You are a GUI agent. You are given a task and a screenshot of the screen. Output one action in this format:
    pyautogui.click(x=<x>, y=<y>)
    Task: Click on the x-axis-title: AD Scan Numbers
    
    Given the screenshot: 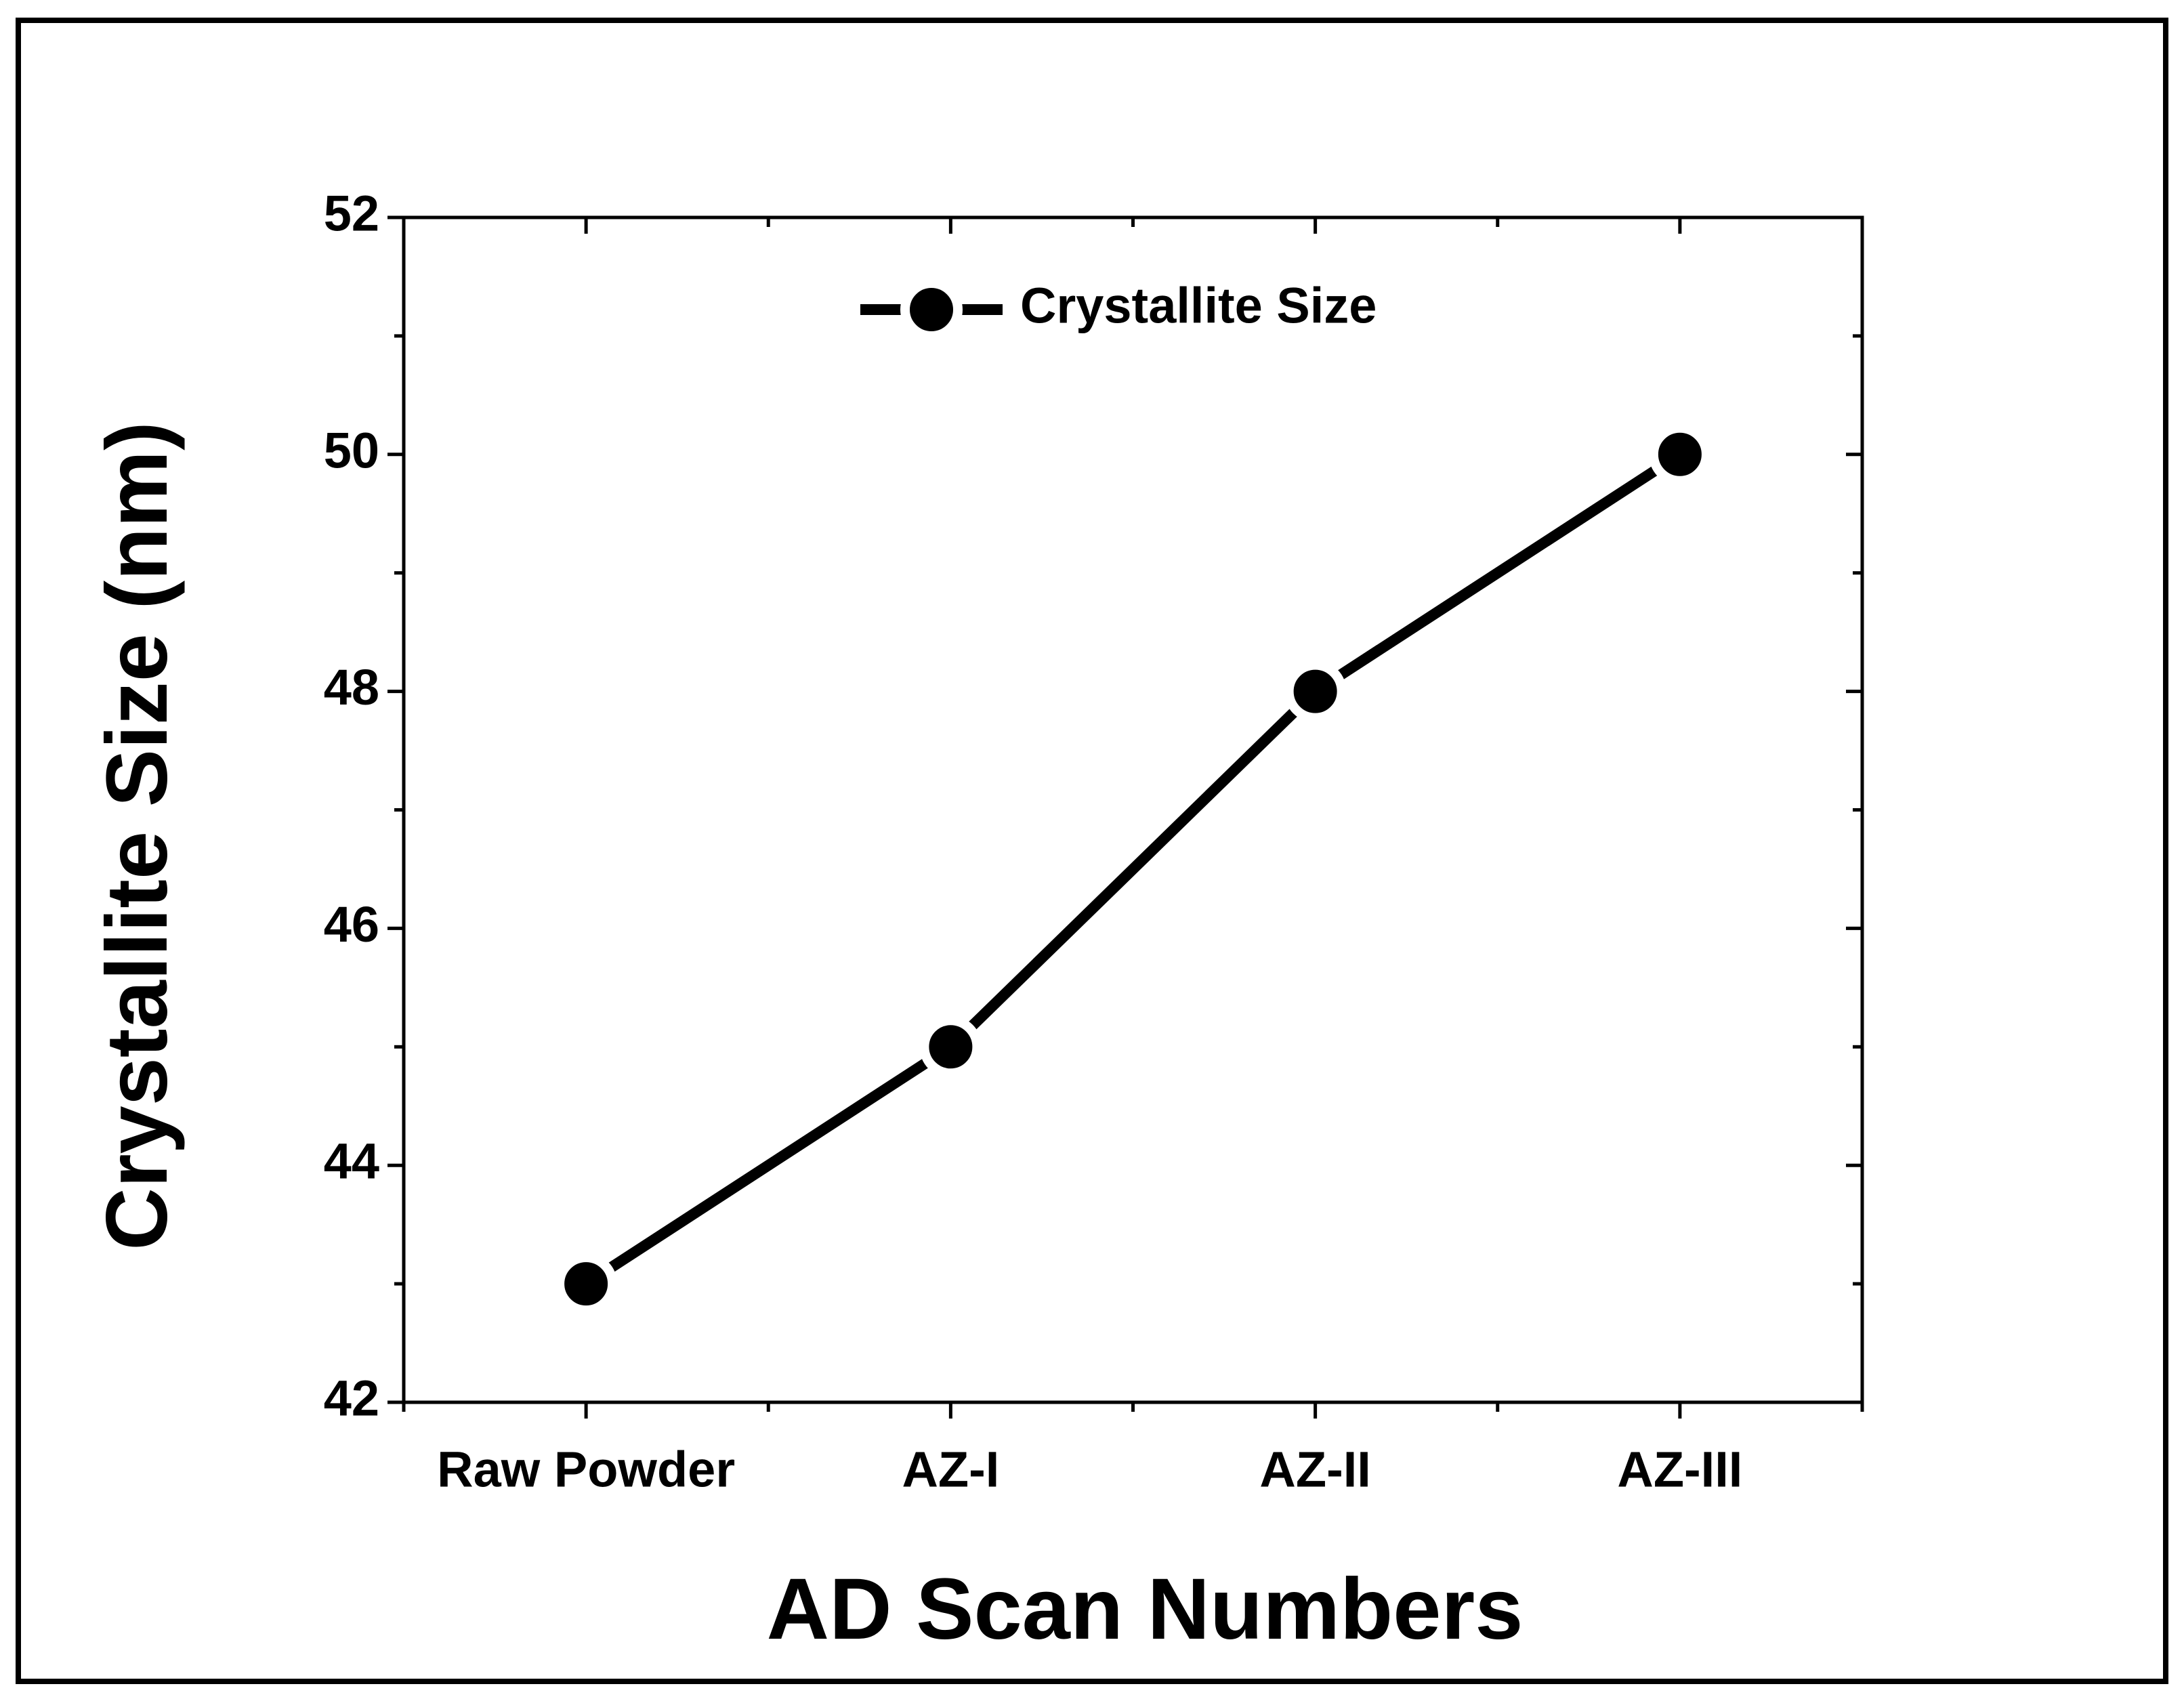 What is the action you would take?
    pyautogui.click(x=1145, y=1610)
    